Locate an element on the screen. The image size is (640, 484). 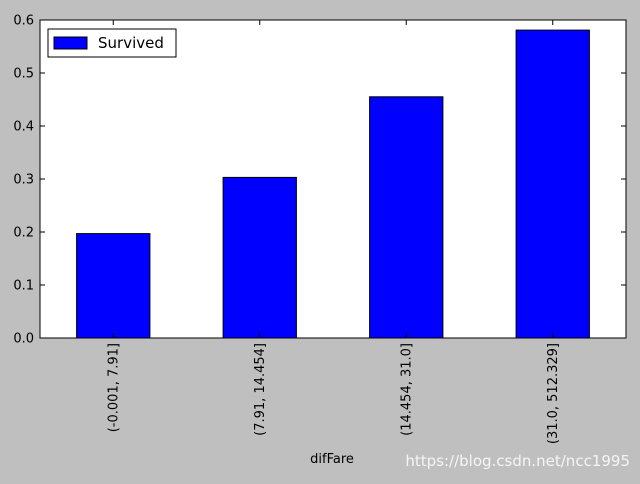
y-tick-label-2: 0.2 is located at coordinates (23, 233).